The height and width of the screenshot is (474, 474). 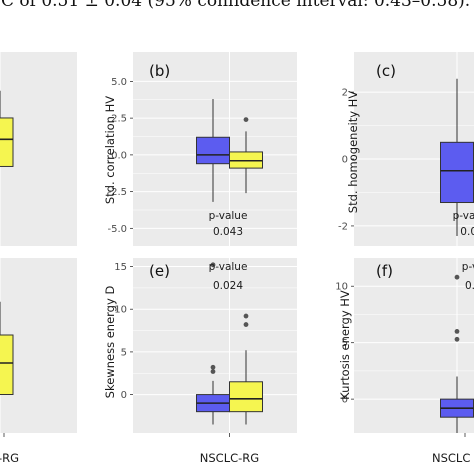 I want to click on pvalue-value: 0.043, so click(x=228, y=232).